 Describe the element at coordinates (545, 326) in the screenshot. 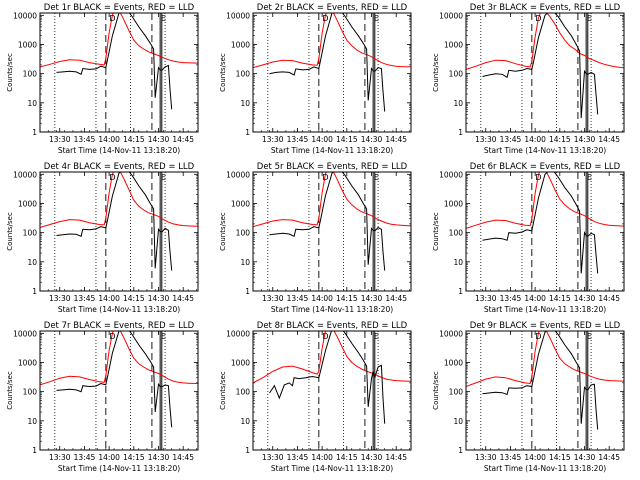

I see `chart-title: Det 9r BLACK = Events, RED = LLD` at that location.